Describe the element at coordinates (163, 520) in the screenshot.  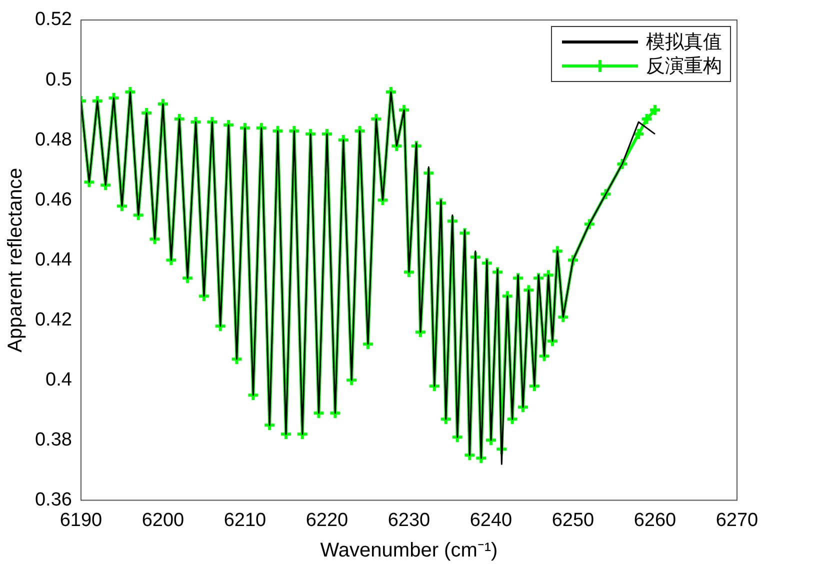
I see `x-tick-label: 6200` at that location.